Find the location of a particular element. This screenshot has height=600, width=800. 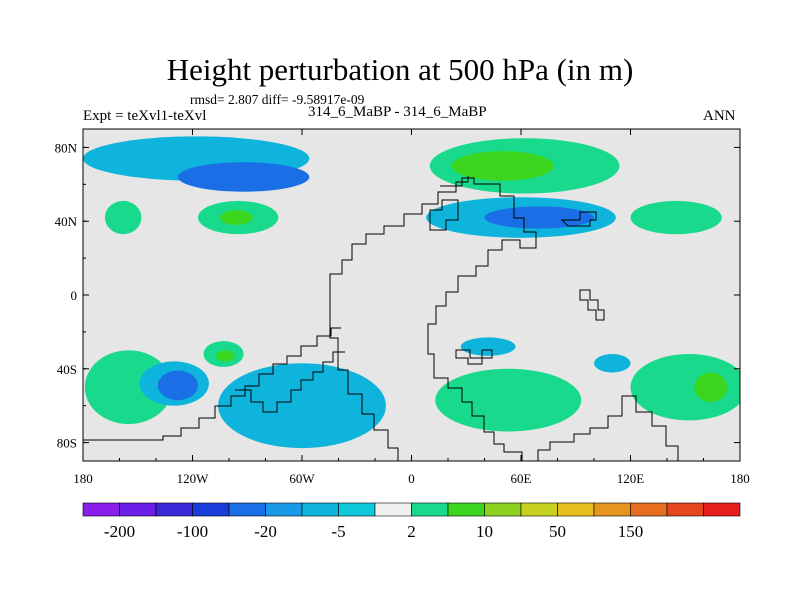

colorbar-label: -100 is located at coordinates (192, 531).